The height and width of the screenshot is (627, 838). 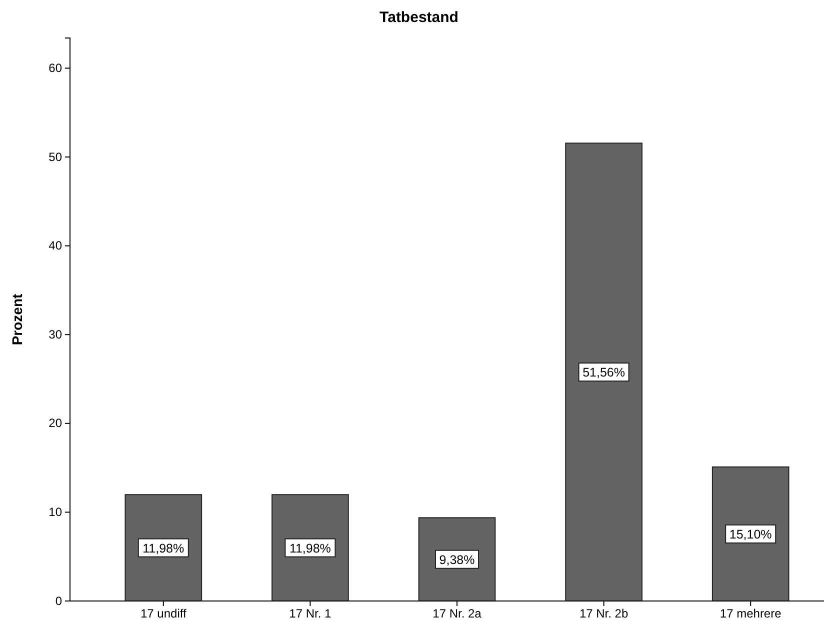 What do you see at coordinates (17, 319) in the screenshot?
I see `y-axis-title: Prozent` at bounding box center [17, 319].